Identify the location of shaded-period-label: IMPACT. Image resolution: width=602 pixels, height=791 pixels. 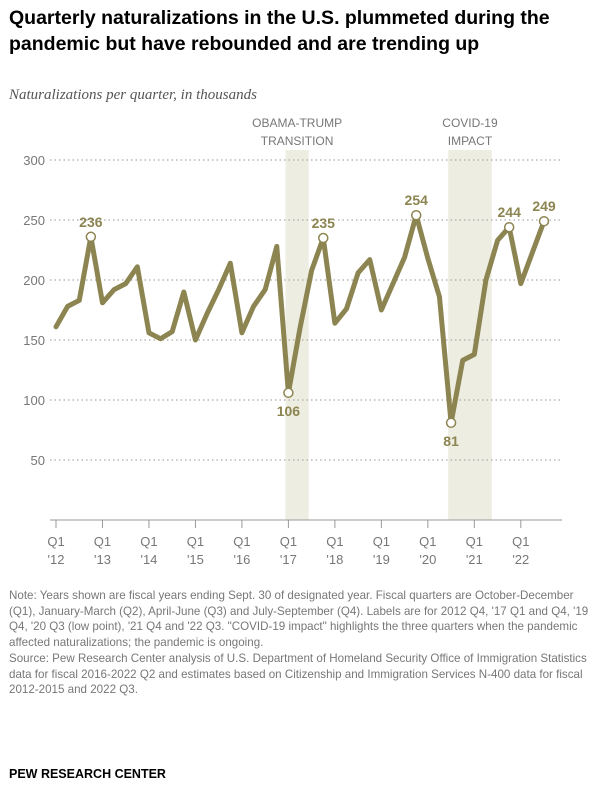
(470, 141).